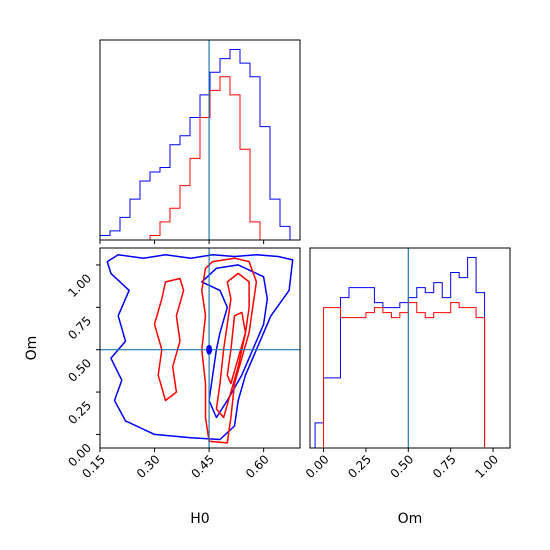  Describe the element at coordinates (79, 412) in the screenshot. I see `y-tick-label: 0.25` at that location.